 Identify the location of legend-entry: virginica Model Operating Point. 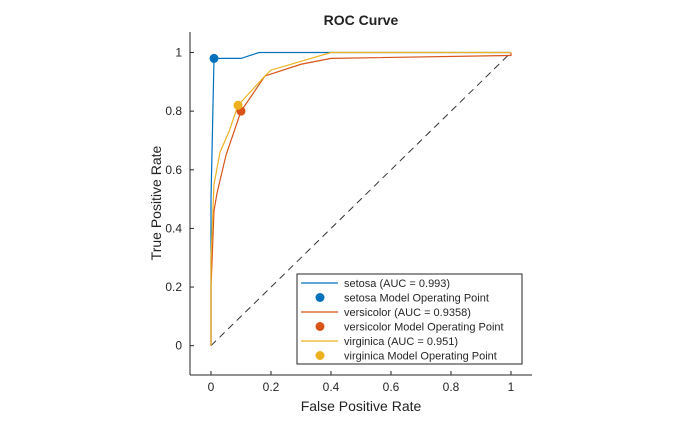
(420, 357).